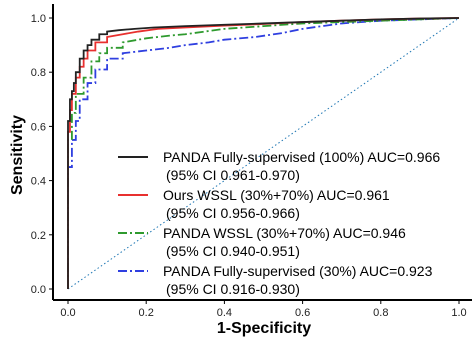 This screenshot has width=474, height=337. Describe the element at coordinates (298, 271) in the screenshot. I see `legend-label-4: PANDA Fully-supervised (30%) AUC=0.923` at that location.